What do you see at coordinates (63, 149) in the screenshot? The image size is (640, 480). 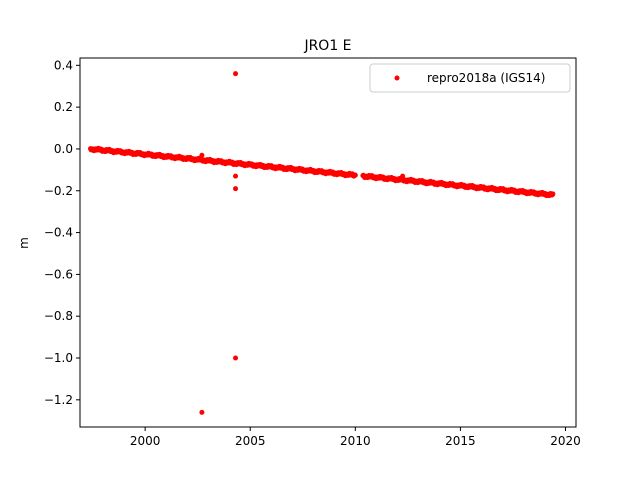 I see `y-tick-label: 0.0` at bounding box center [63, 149].